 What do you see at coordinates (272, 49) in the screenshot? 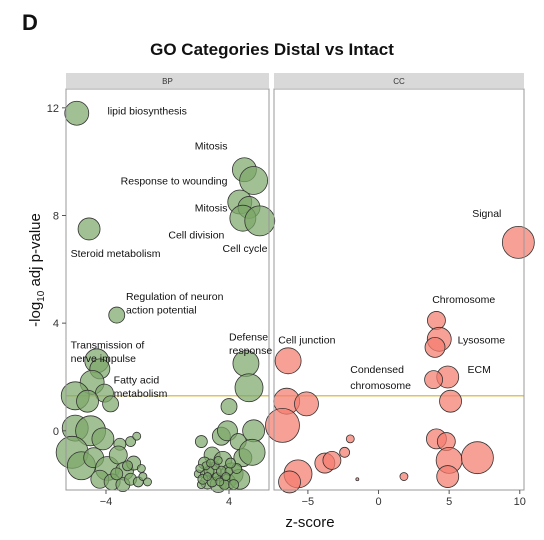
I see `chart-title: GO Categories Distal vs Intact` at bounding box center [272, 49].